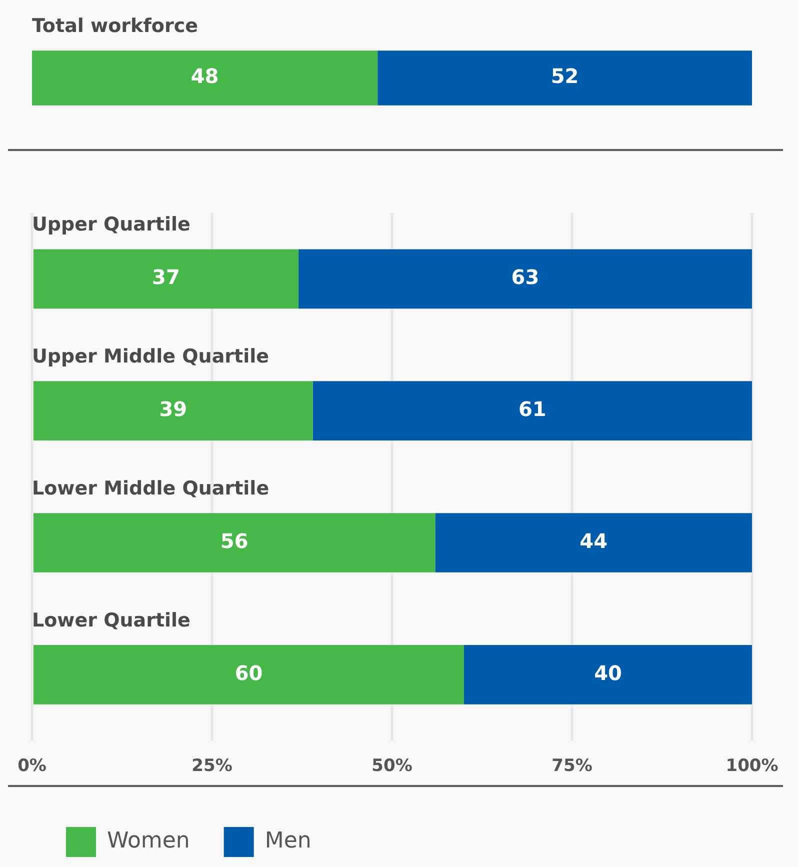  I want to click on data-label: 60, so click(248, 672).